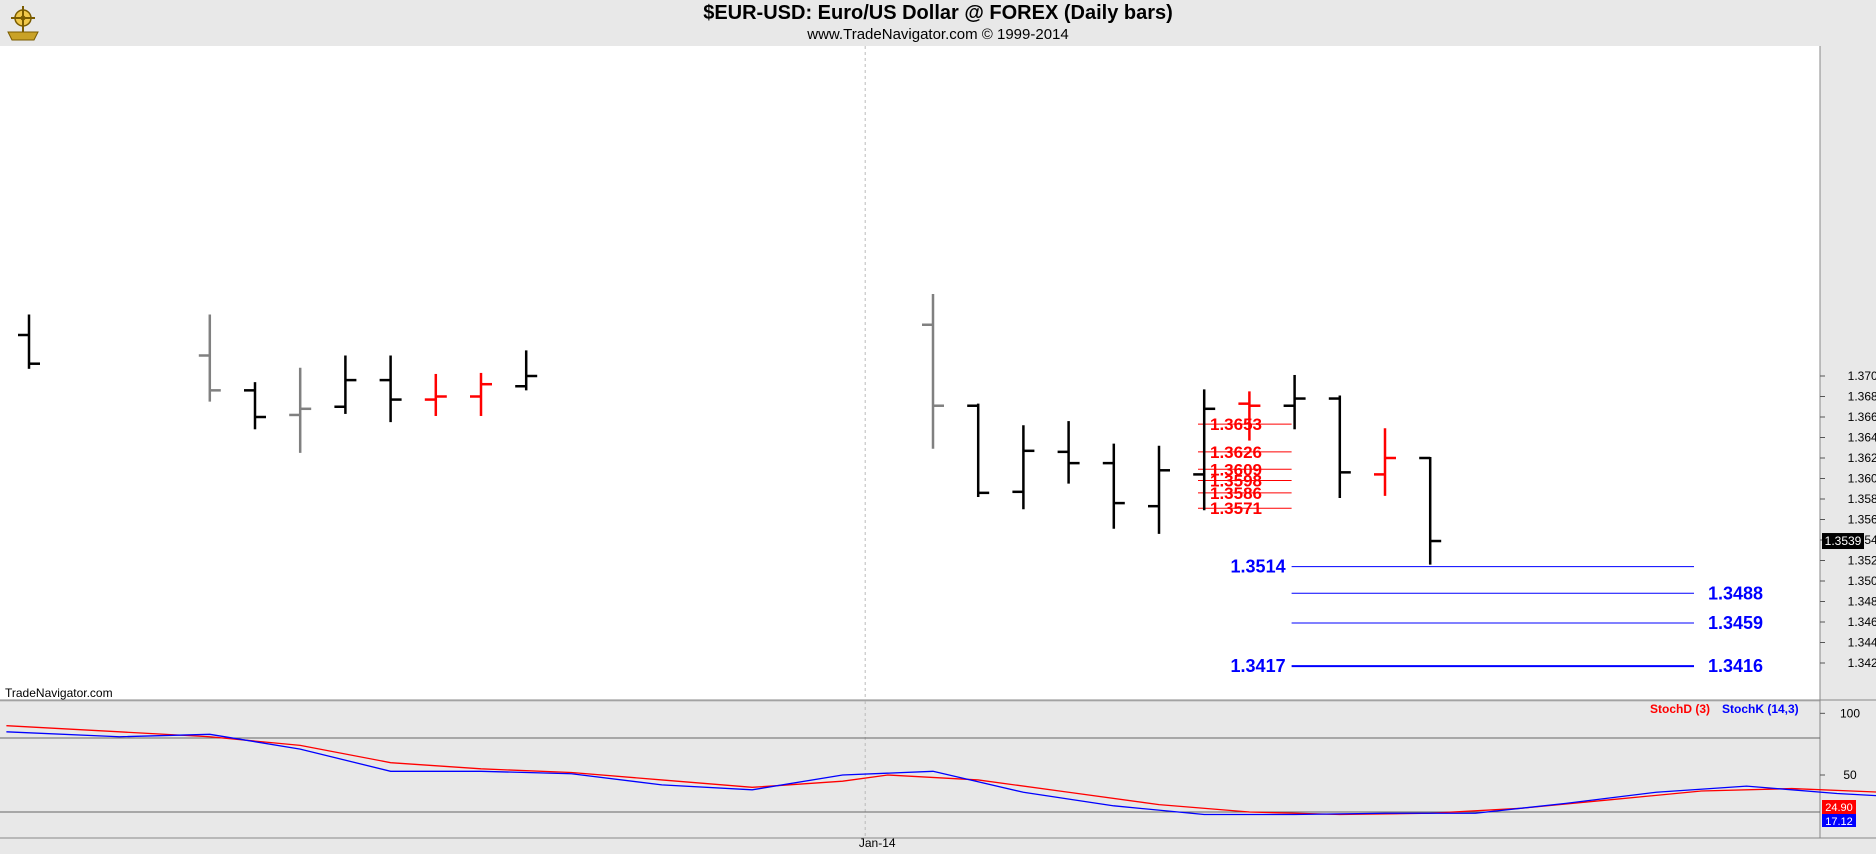  I want to click on y-tick-label: 1.3560, so click(1862, 520).